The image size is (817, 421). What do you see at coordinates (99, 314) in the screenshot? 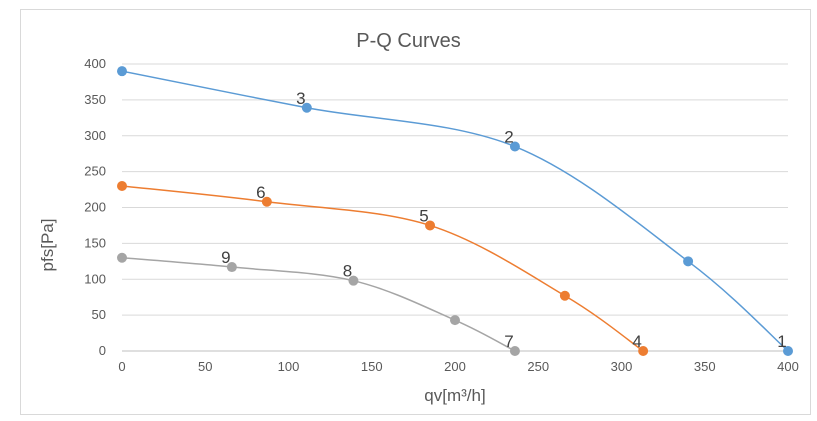
I see `y-tick-label: 50` at bounding box center [99, 314].